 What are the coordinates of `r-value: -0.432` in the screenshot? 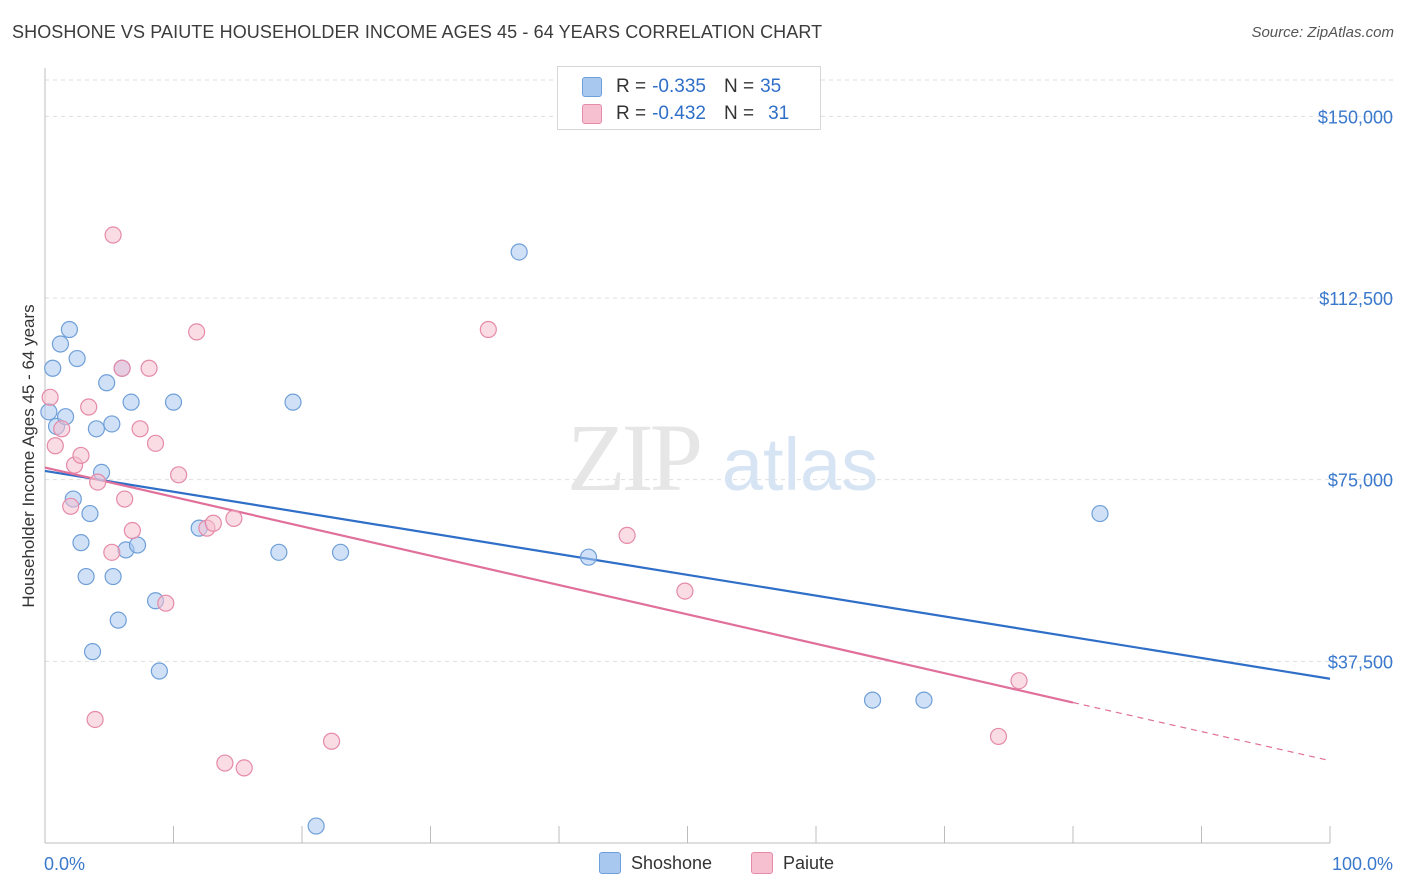 It's located at (679, 113).